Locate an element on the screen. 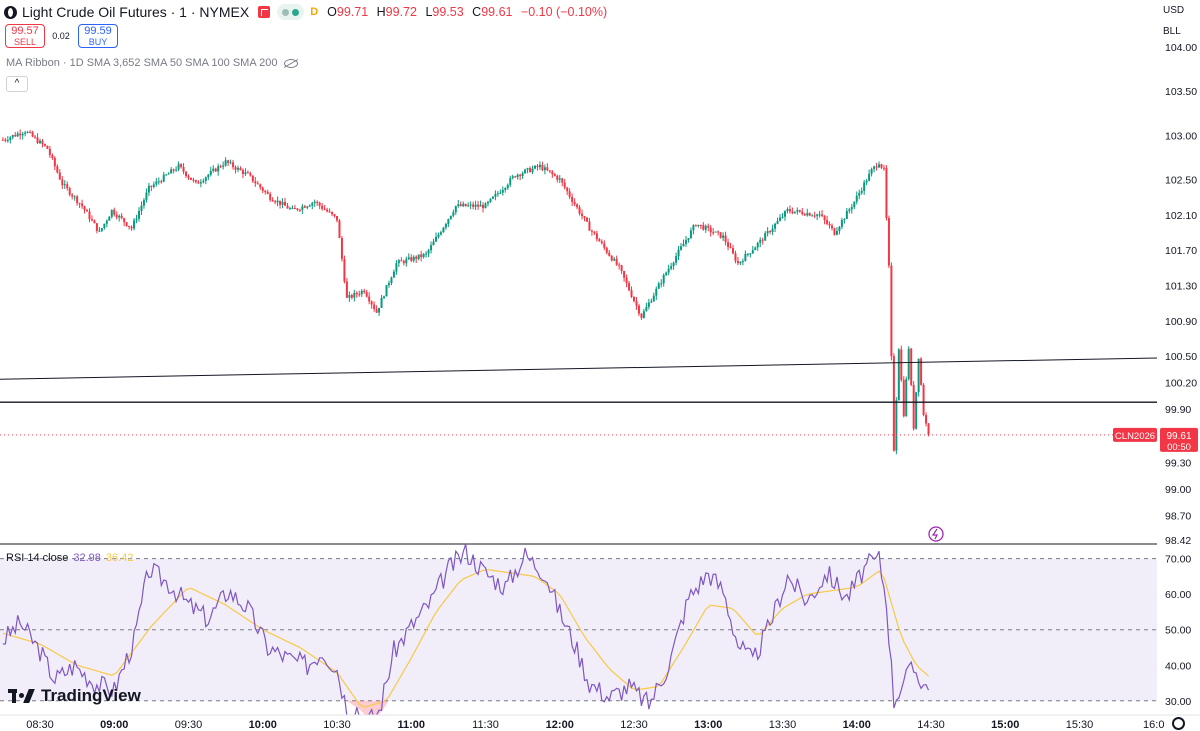 This screenshot has height=731, width=1200. gear-icon is located at coordinates (1178, 723).